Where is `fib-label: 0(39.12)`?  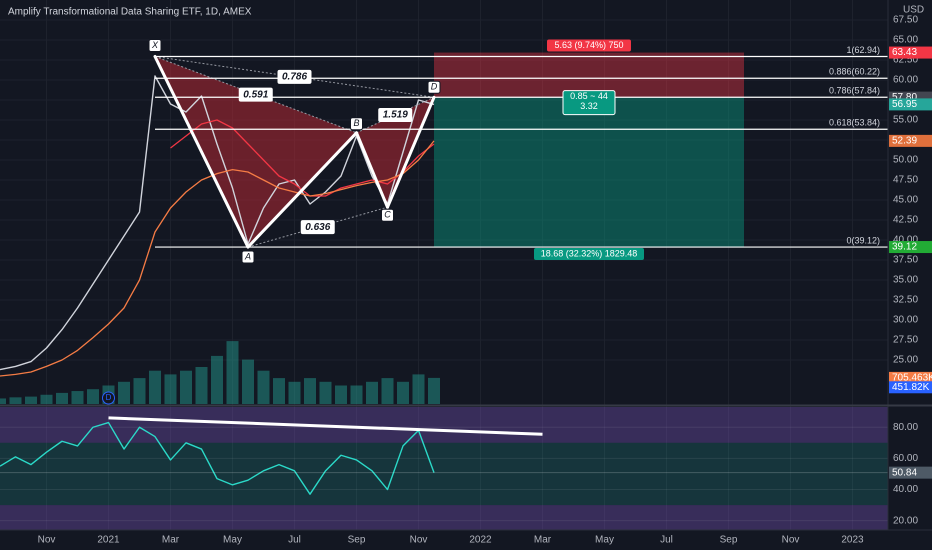
fib-label: 0(39.12) is located at coordinates (863, 240).